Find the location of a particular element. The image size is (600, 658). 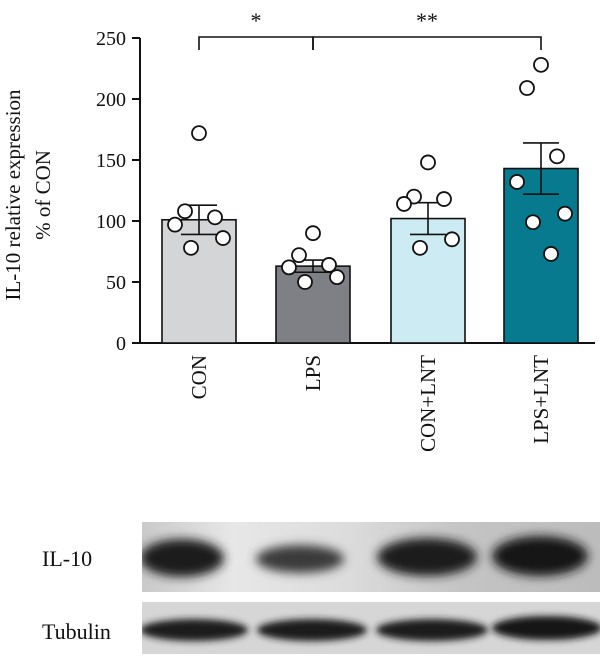

y-tick-label: 250 is located at coordinates (111, 39).